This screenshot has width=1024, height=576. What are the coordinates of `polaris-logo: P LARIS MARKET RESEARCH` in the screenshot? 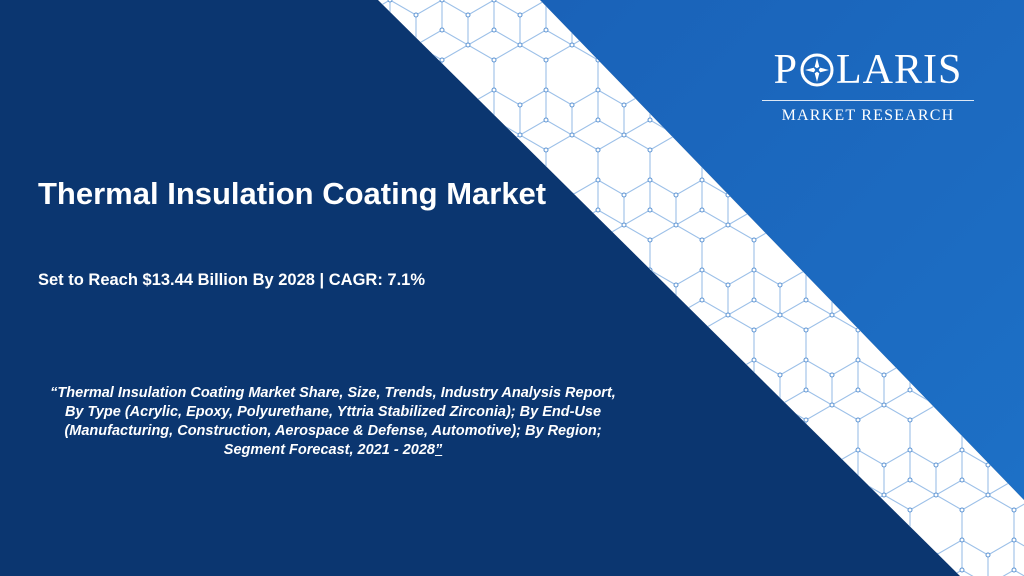 It's located at (868, 90).